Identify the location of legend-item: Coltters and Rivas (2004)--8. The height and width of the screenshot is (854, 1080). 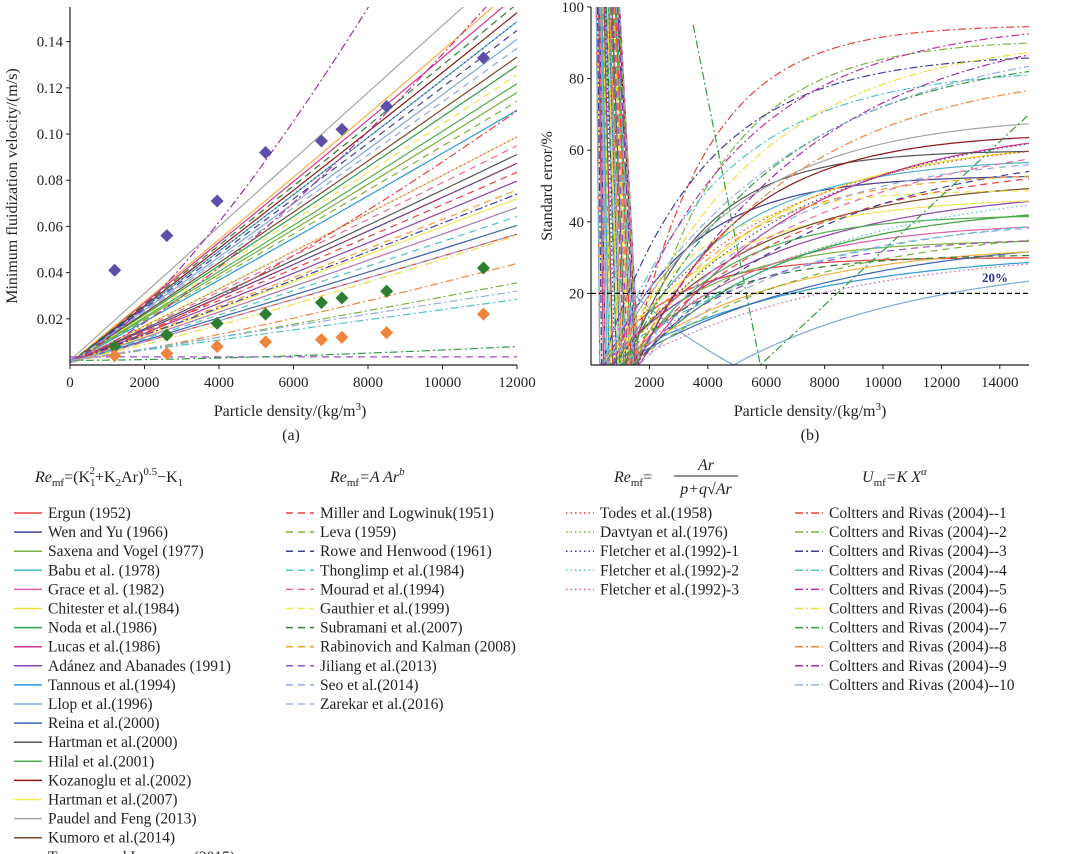
(901, 647).